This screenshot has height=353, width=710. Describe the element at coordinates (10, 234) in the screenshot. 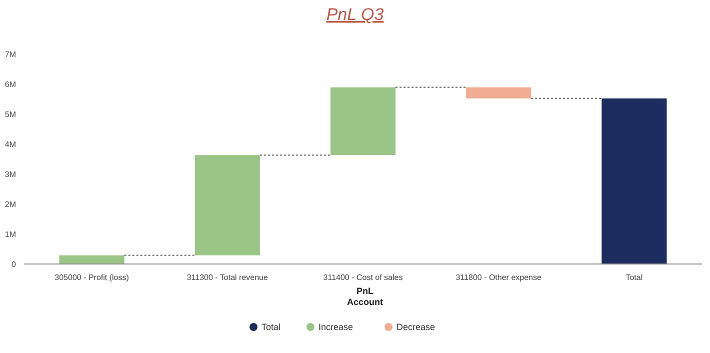

I see `y-tick-label: 1M` at that location.